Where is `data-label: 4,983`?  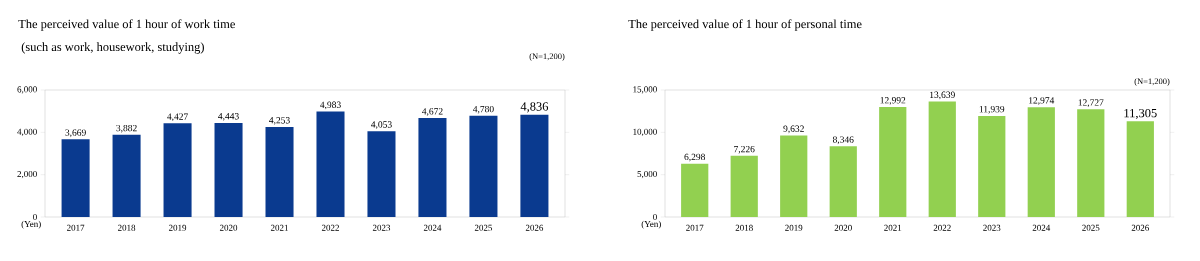 data-label: 4,983 is located at coordinates (330, 105).